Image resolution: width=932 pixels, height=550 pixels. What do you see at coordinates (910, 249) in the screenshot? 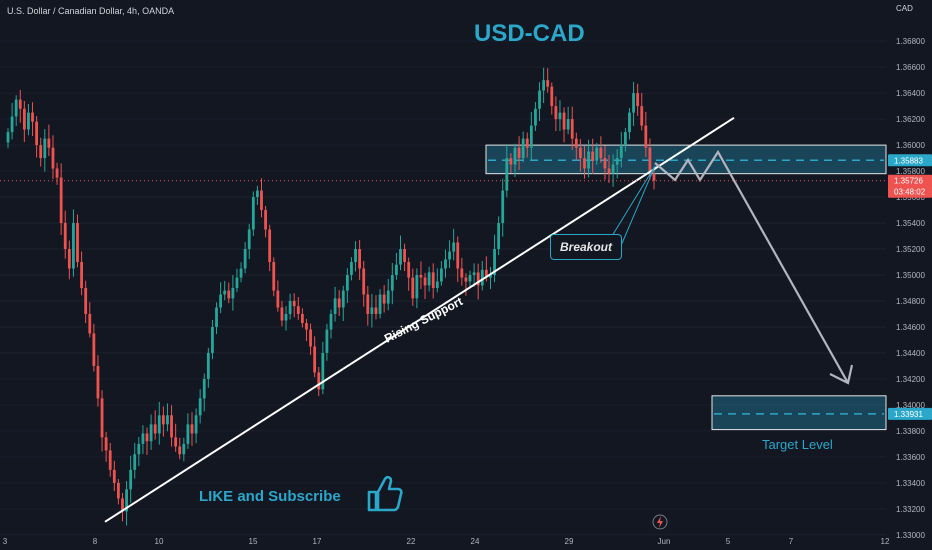
I see `price-tick-label: 1.35200` at bounding box center [910, 249].